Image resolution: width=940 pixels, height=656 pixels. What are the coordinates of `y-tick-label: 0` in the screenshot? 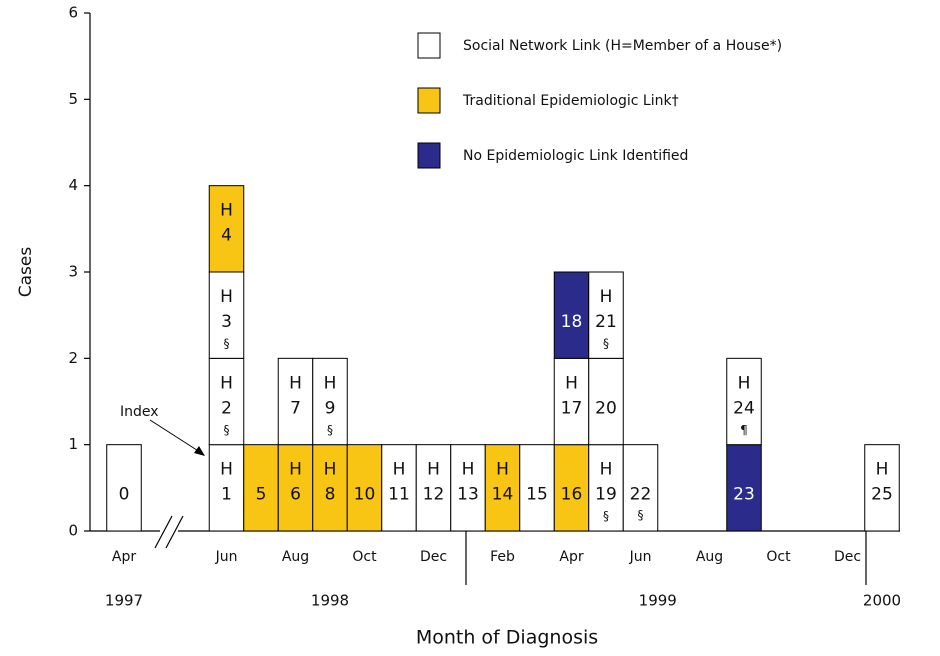 It's located at (73, 531).